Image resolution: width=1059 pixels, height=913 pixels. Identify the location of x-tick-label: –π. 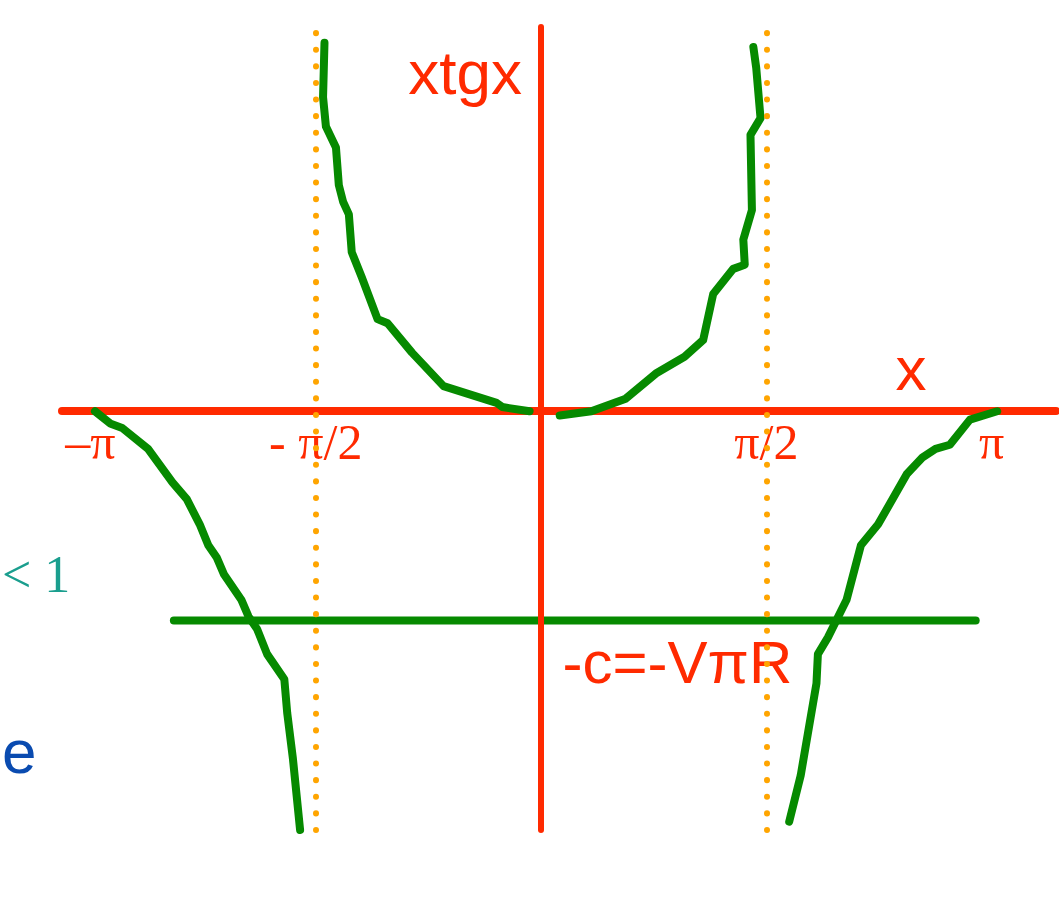
(90, 442).